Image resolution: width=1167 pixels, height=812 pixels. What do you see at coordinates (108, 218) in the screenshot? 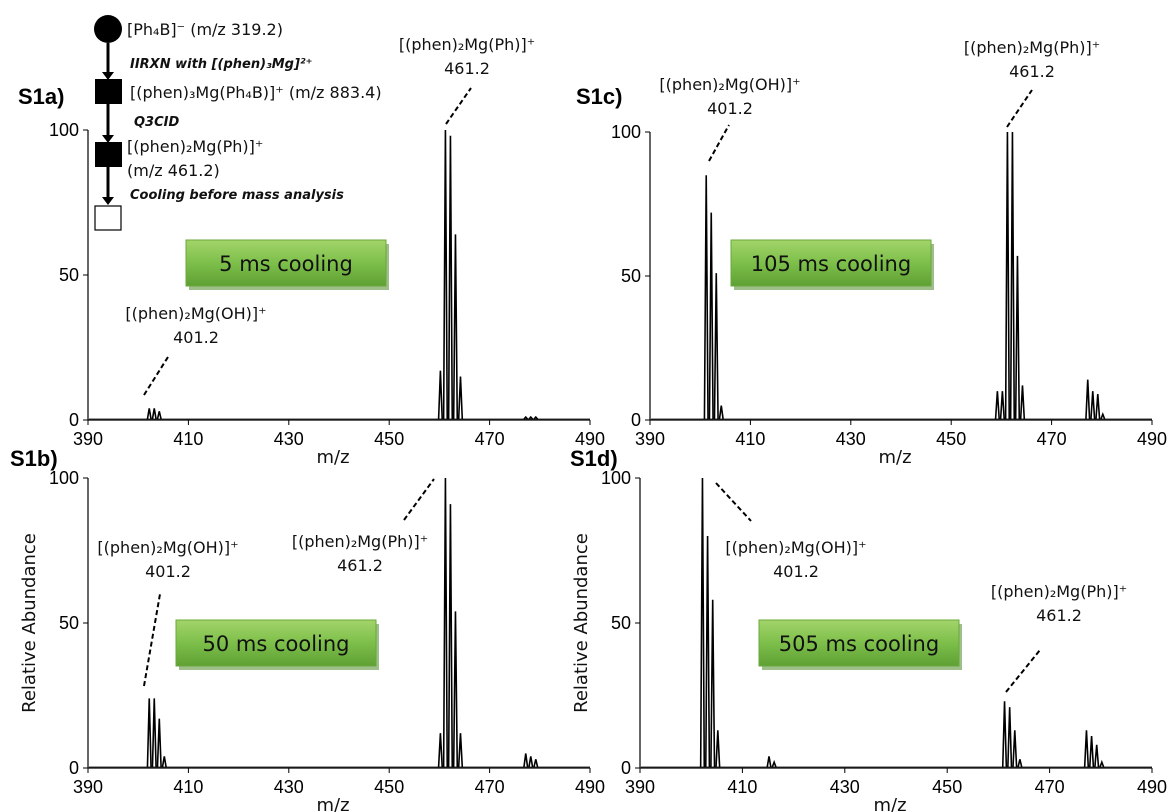
I see `cooled-ion-marker` at bounding box center [108, 218].